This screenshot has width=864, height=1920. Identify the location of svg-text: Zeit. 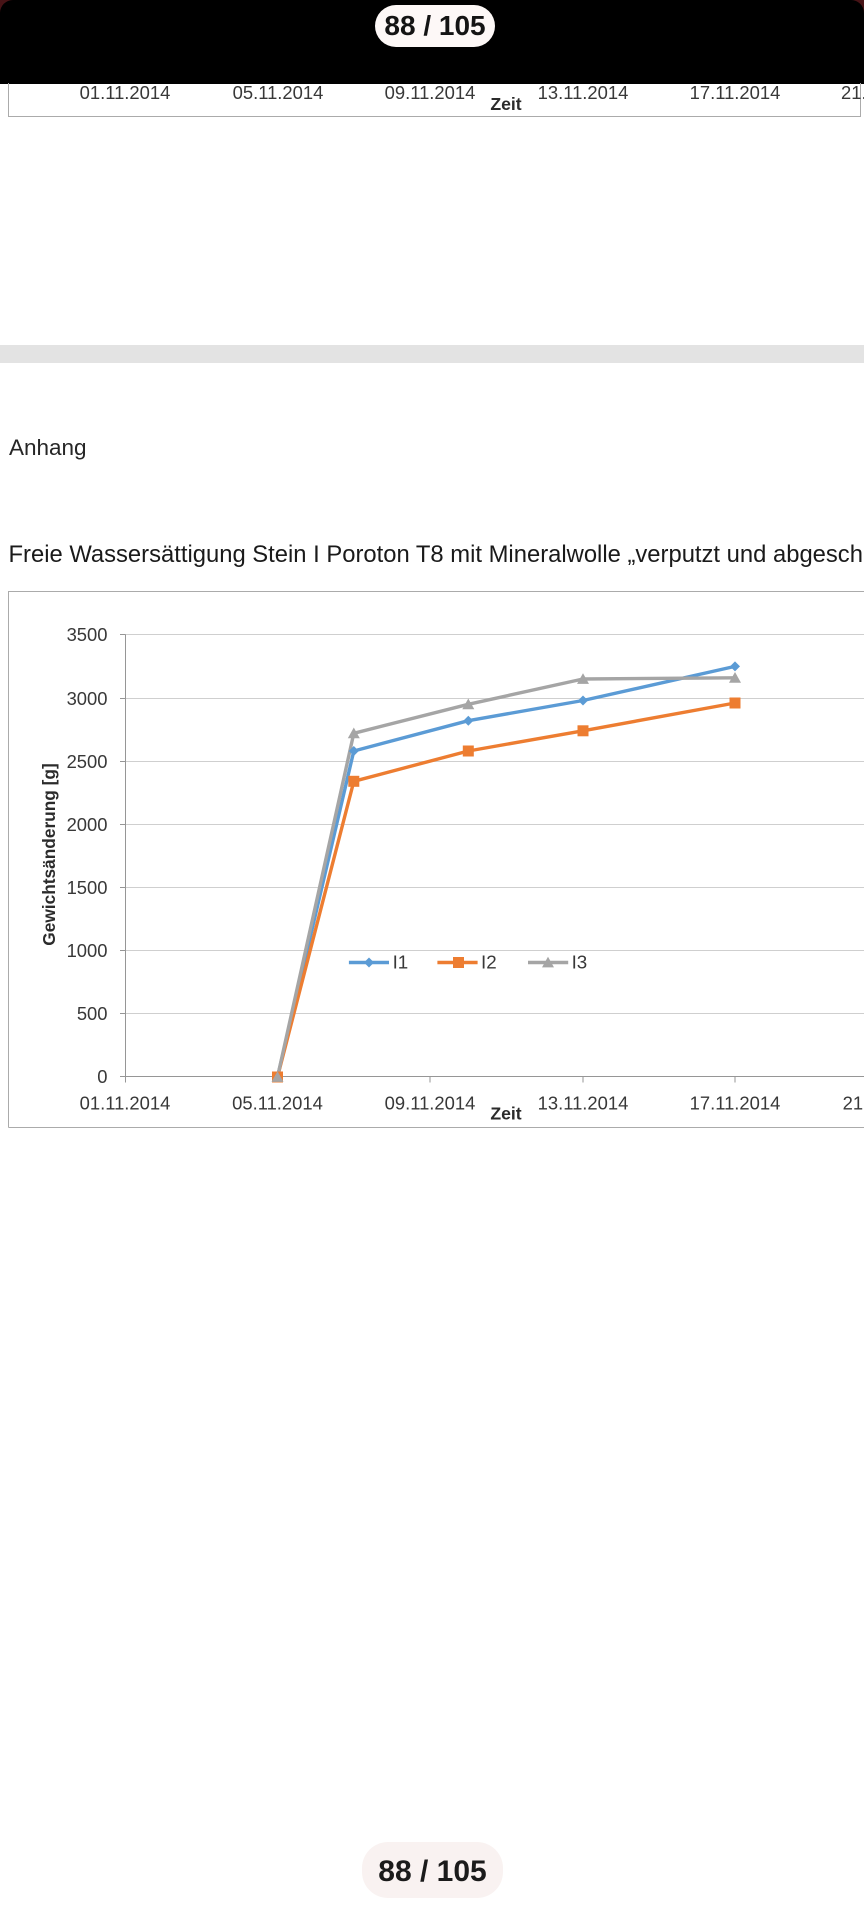
(505, 1114).